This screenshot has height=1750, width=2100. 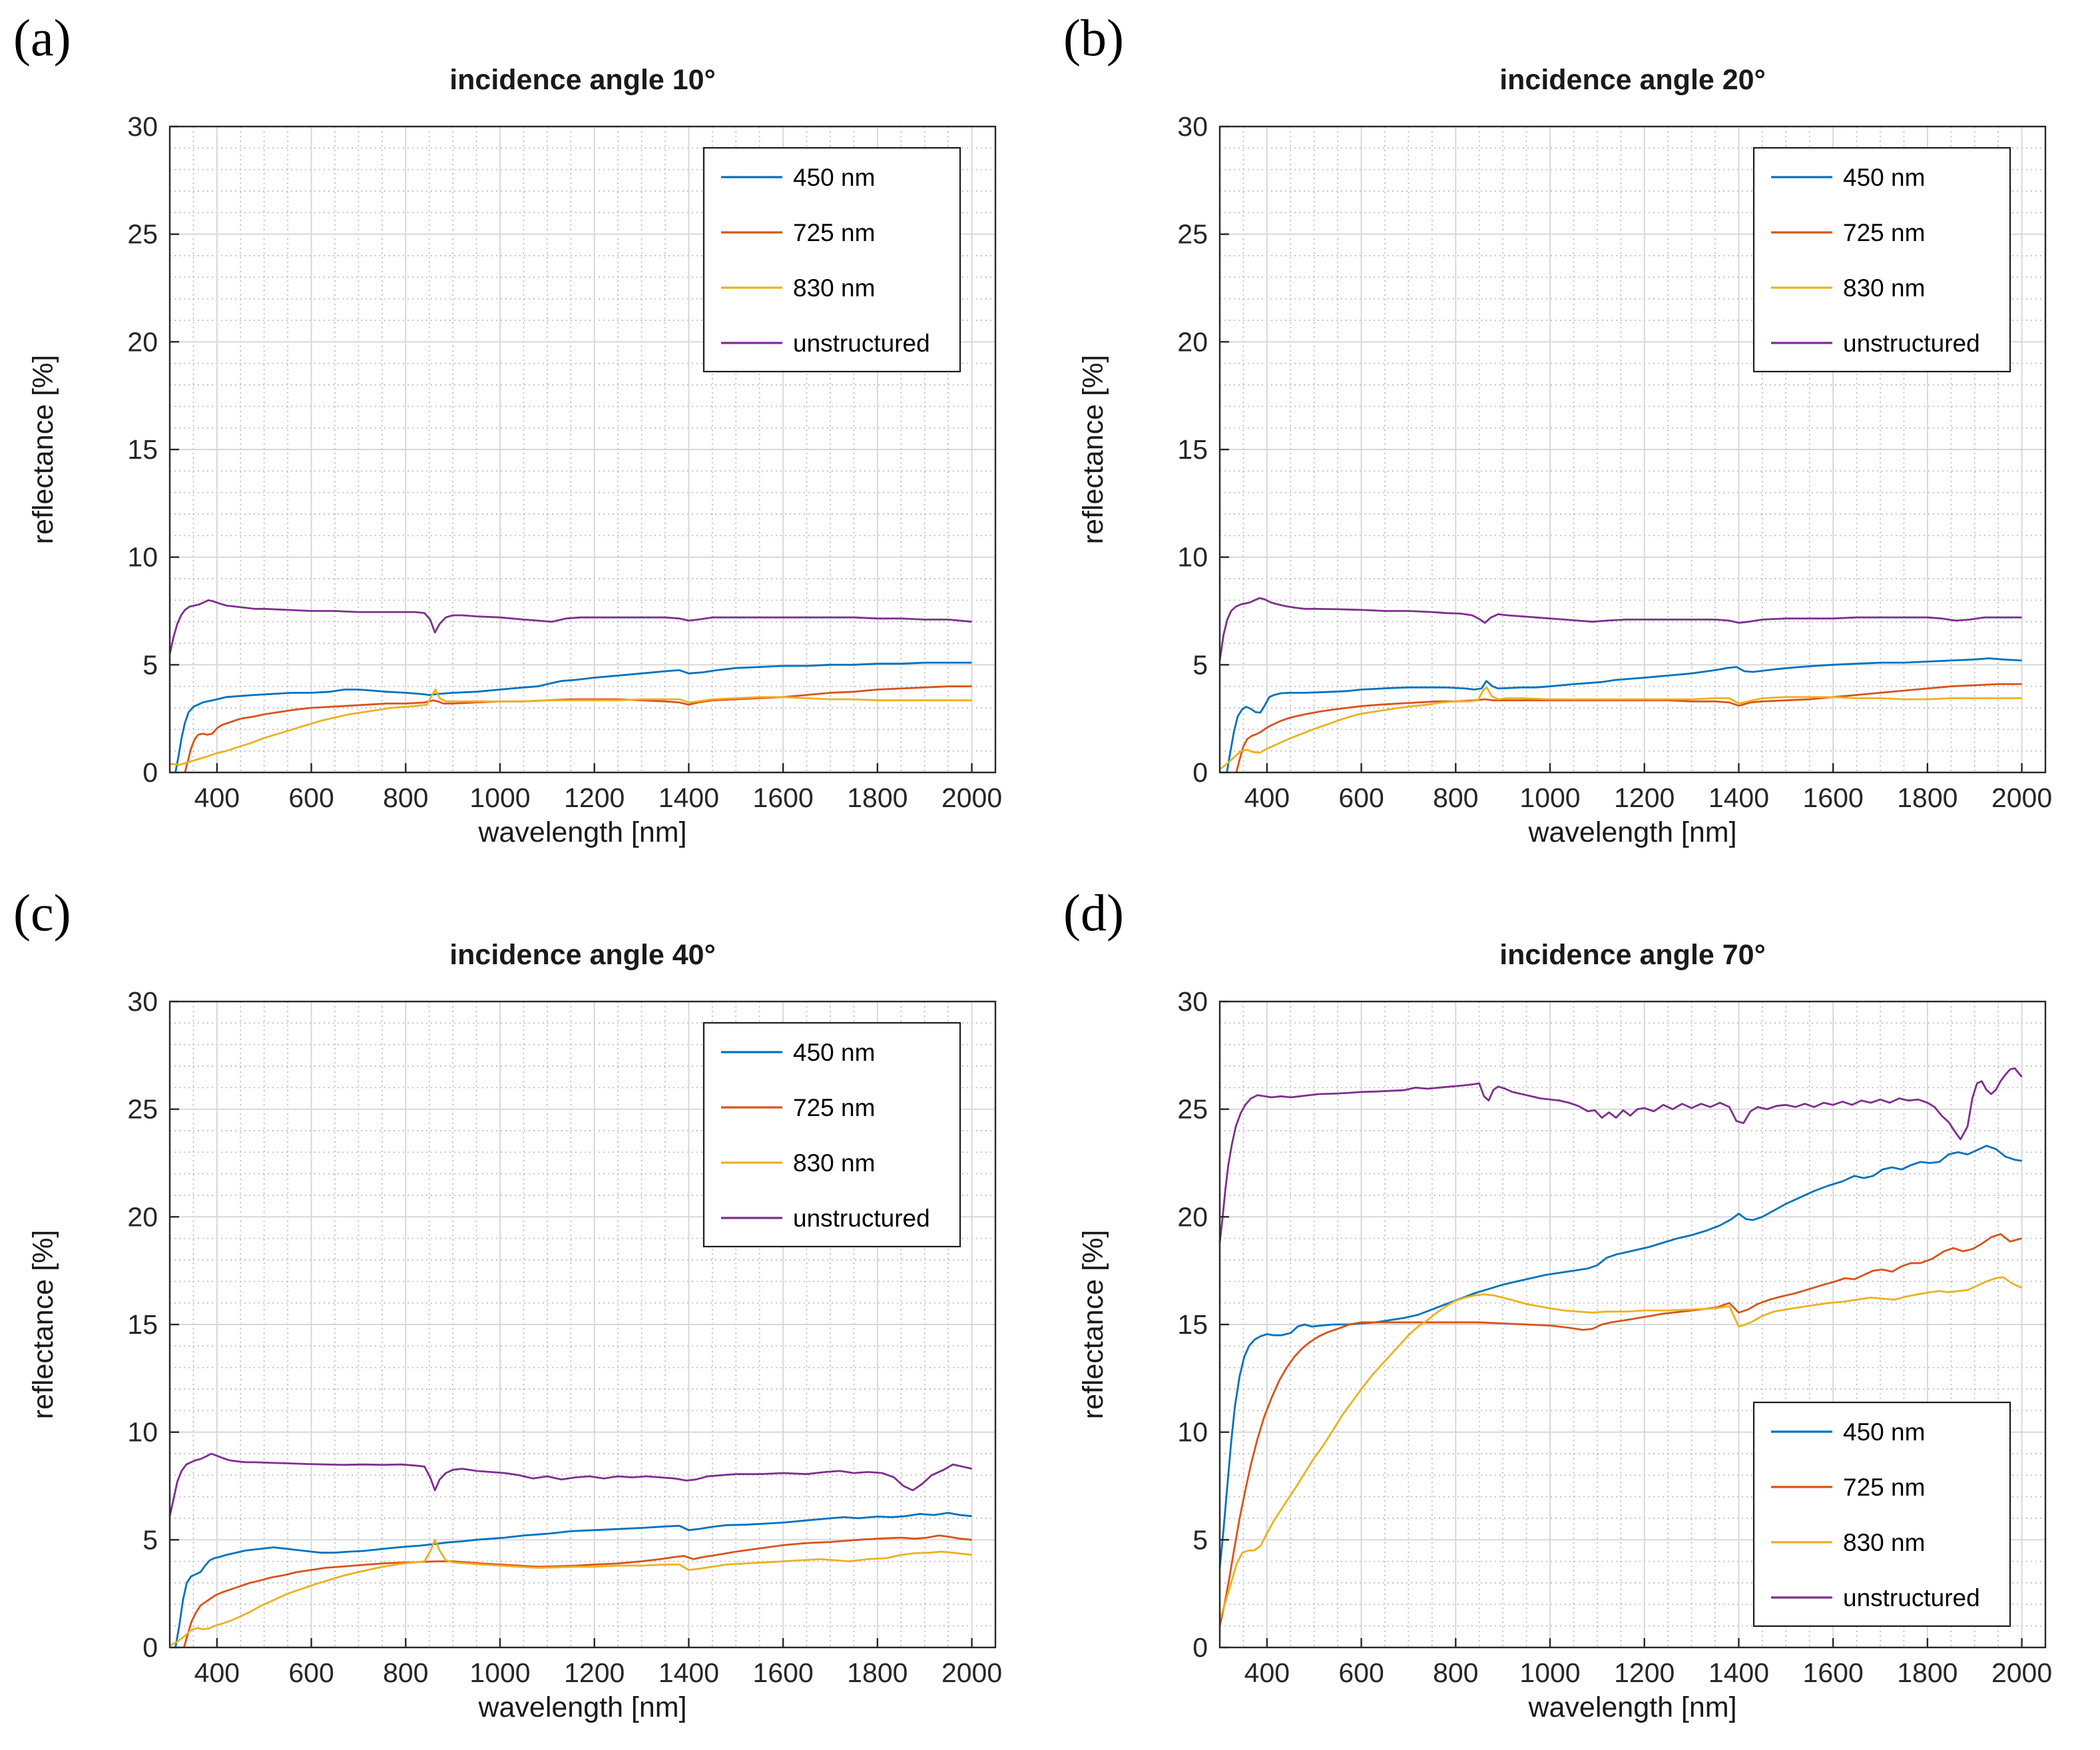 What do you see at coordinates (1093, 38) in the screenshot?
I see `panel-label: (b)` at bounding box center [1093, 38].